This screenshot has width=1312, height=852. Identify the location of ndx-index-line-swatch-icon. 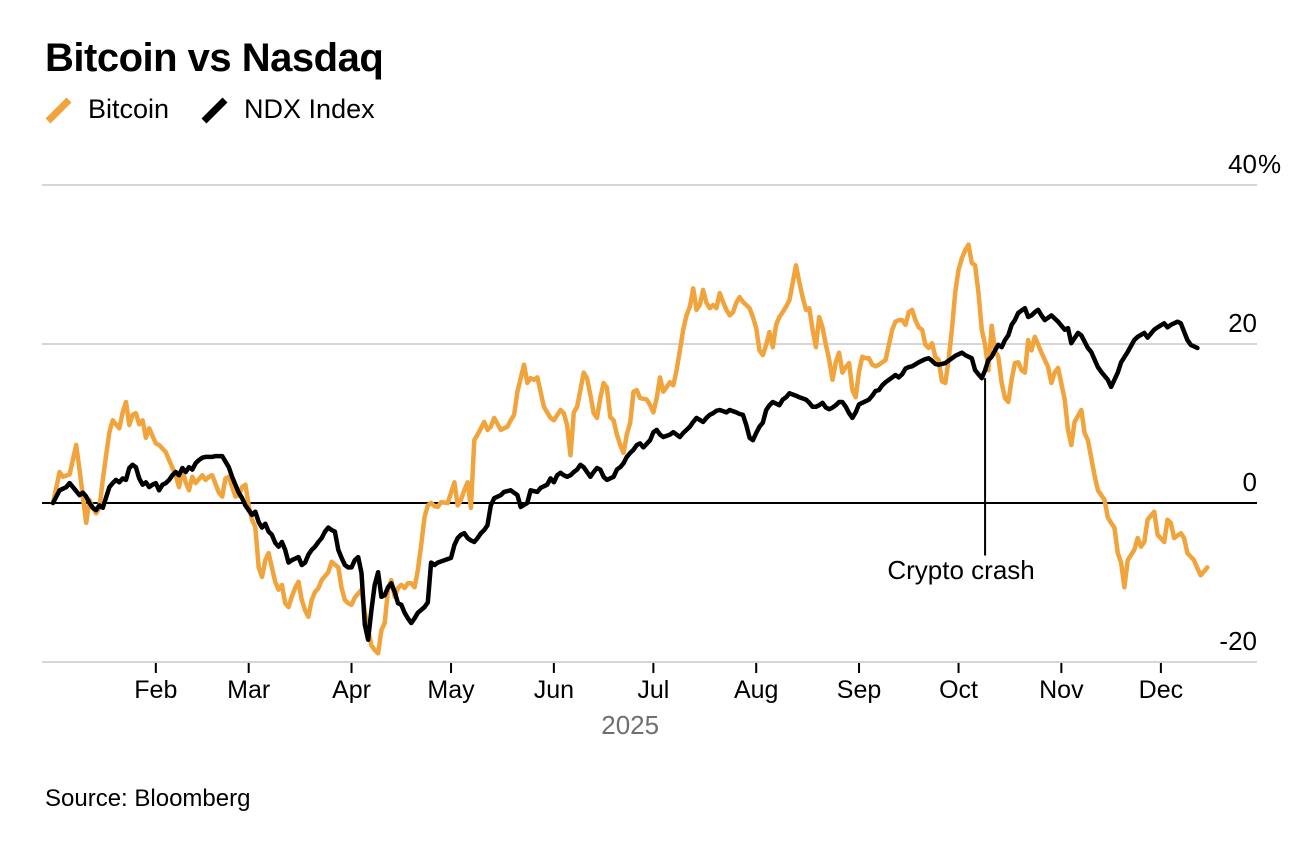
(214, 110).